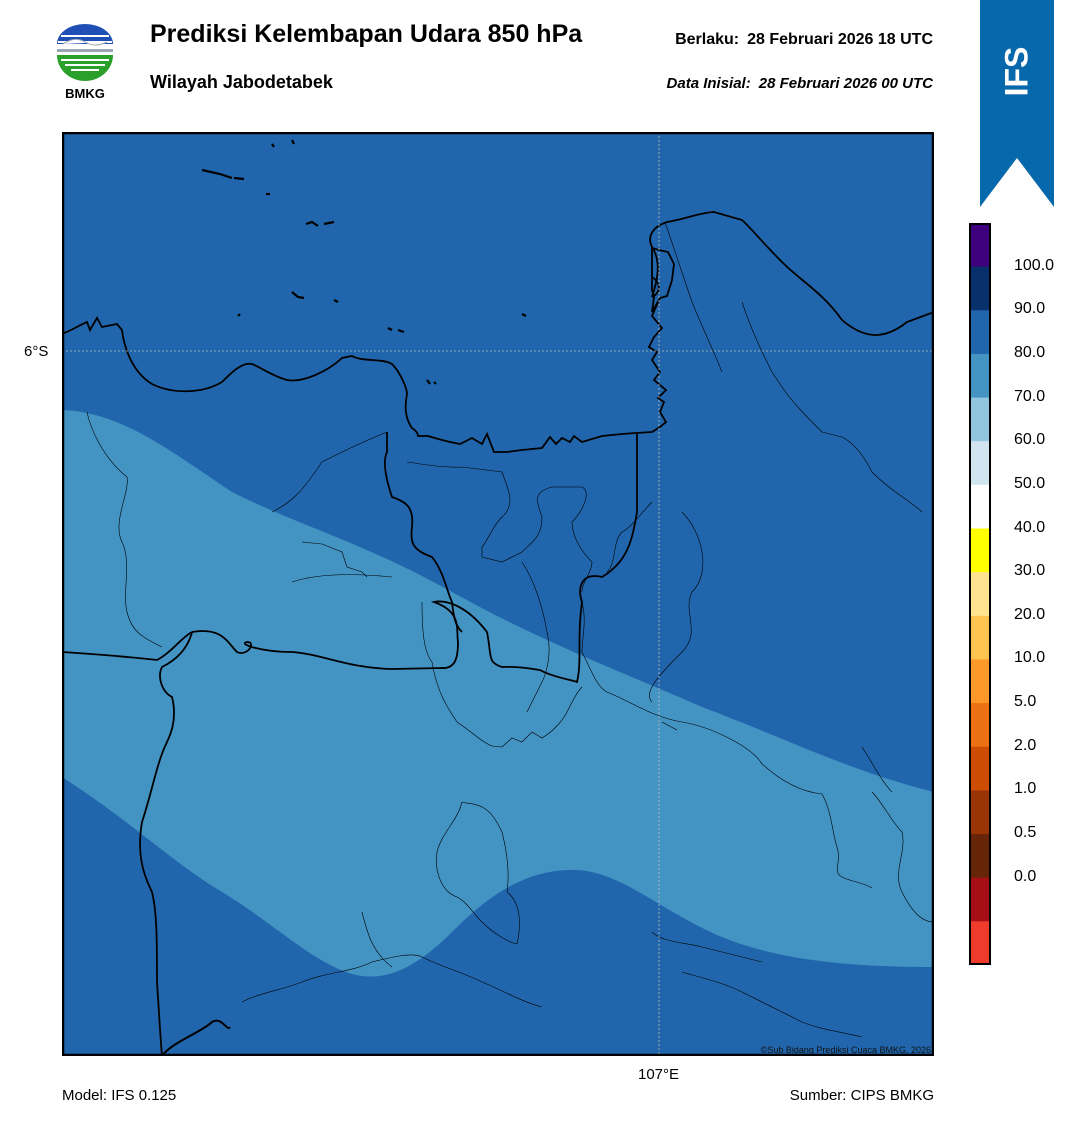 This screenshot has height=1128, width=1081. I want to click on islands, so click(364, 262).